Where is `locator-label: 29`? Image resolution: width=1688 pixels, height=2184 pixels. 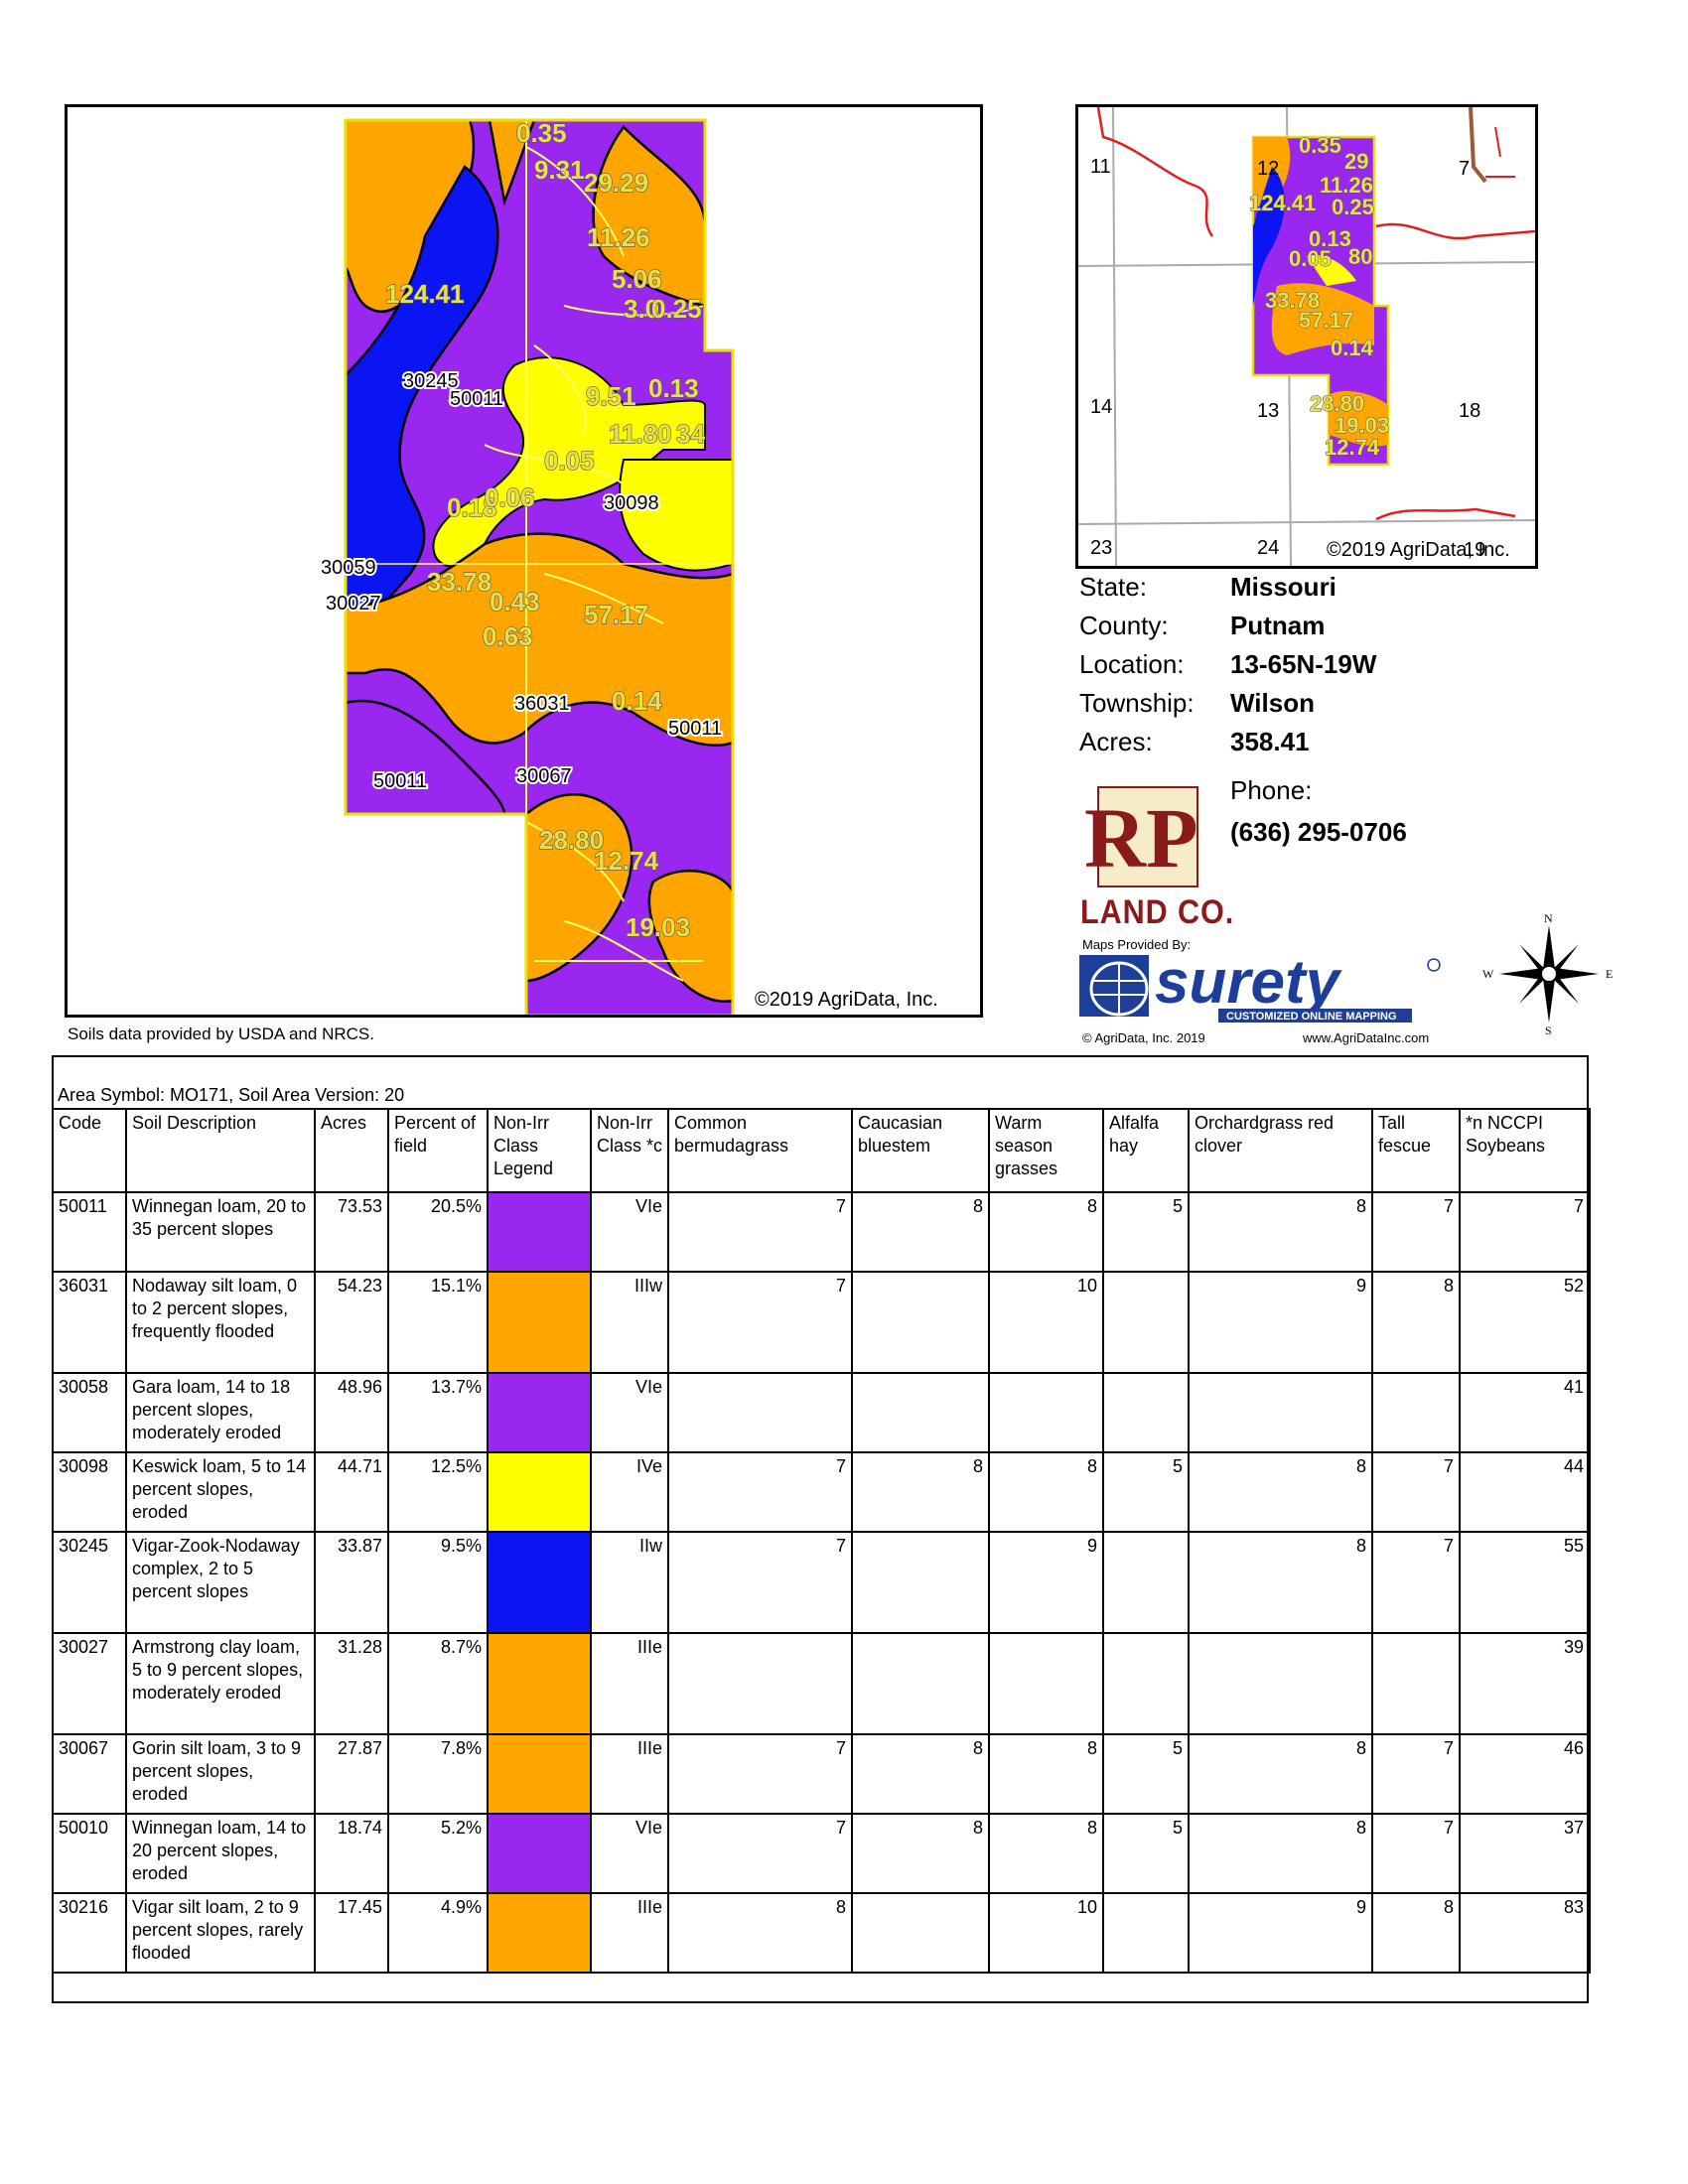
locator-label: 29 is located at coordinates (1356, 161).